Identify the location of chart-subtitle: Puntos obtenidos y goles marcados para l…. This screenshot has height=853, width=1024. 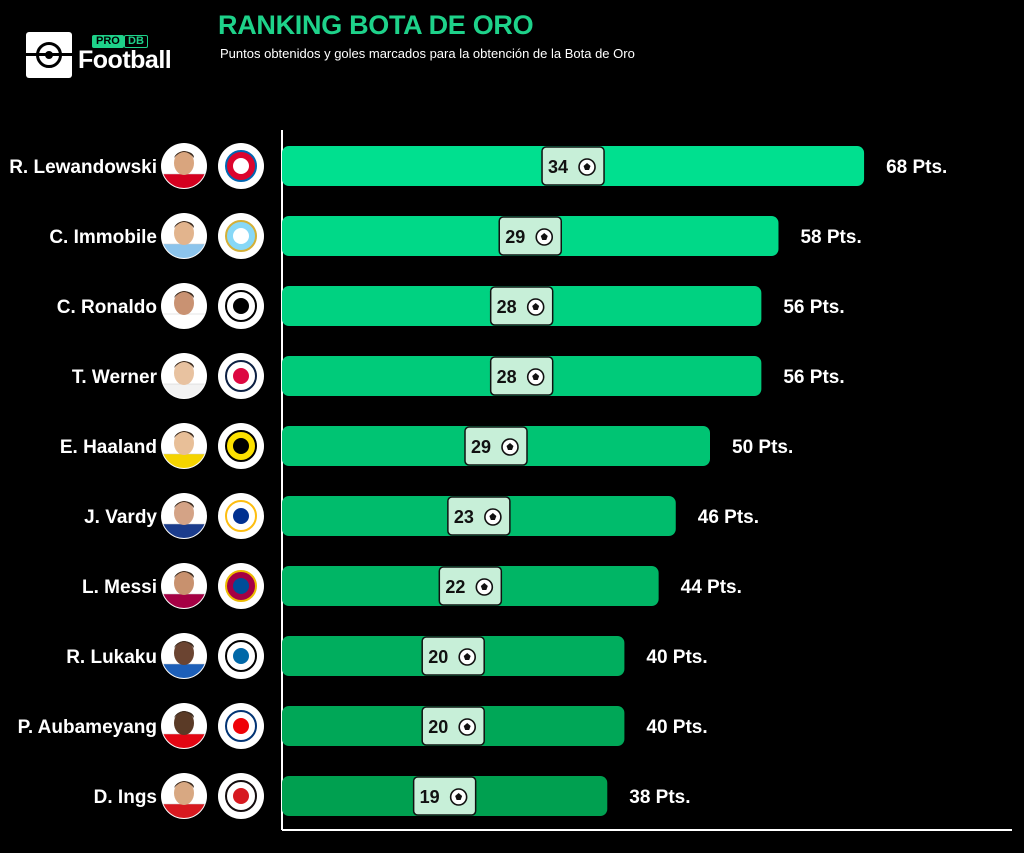
(427, 53).